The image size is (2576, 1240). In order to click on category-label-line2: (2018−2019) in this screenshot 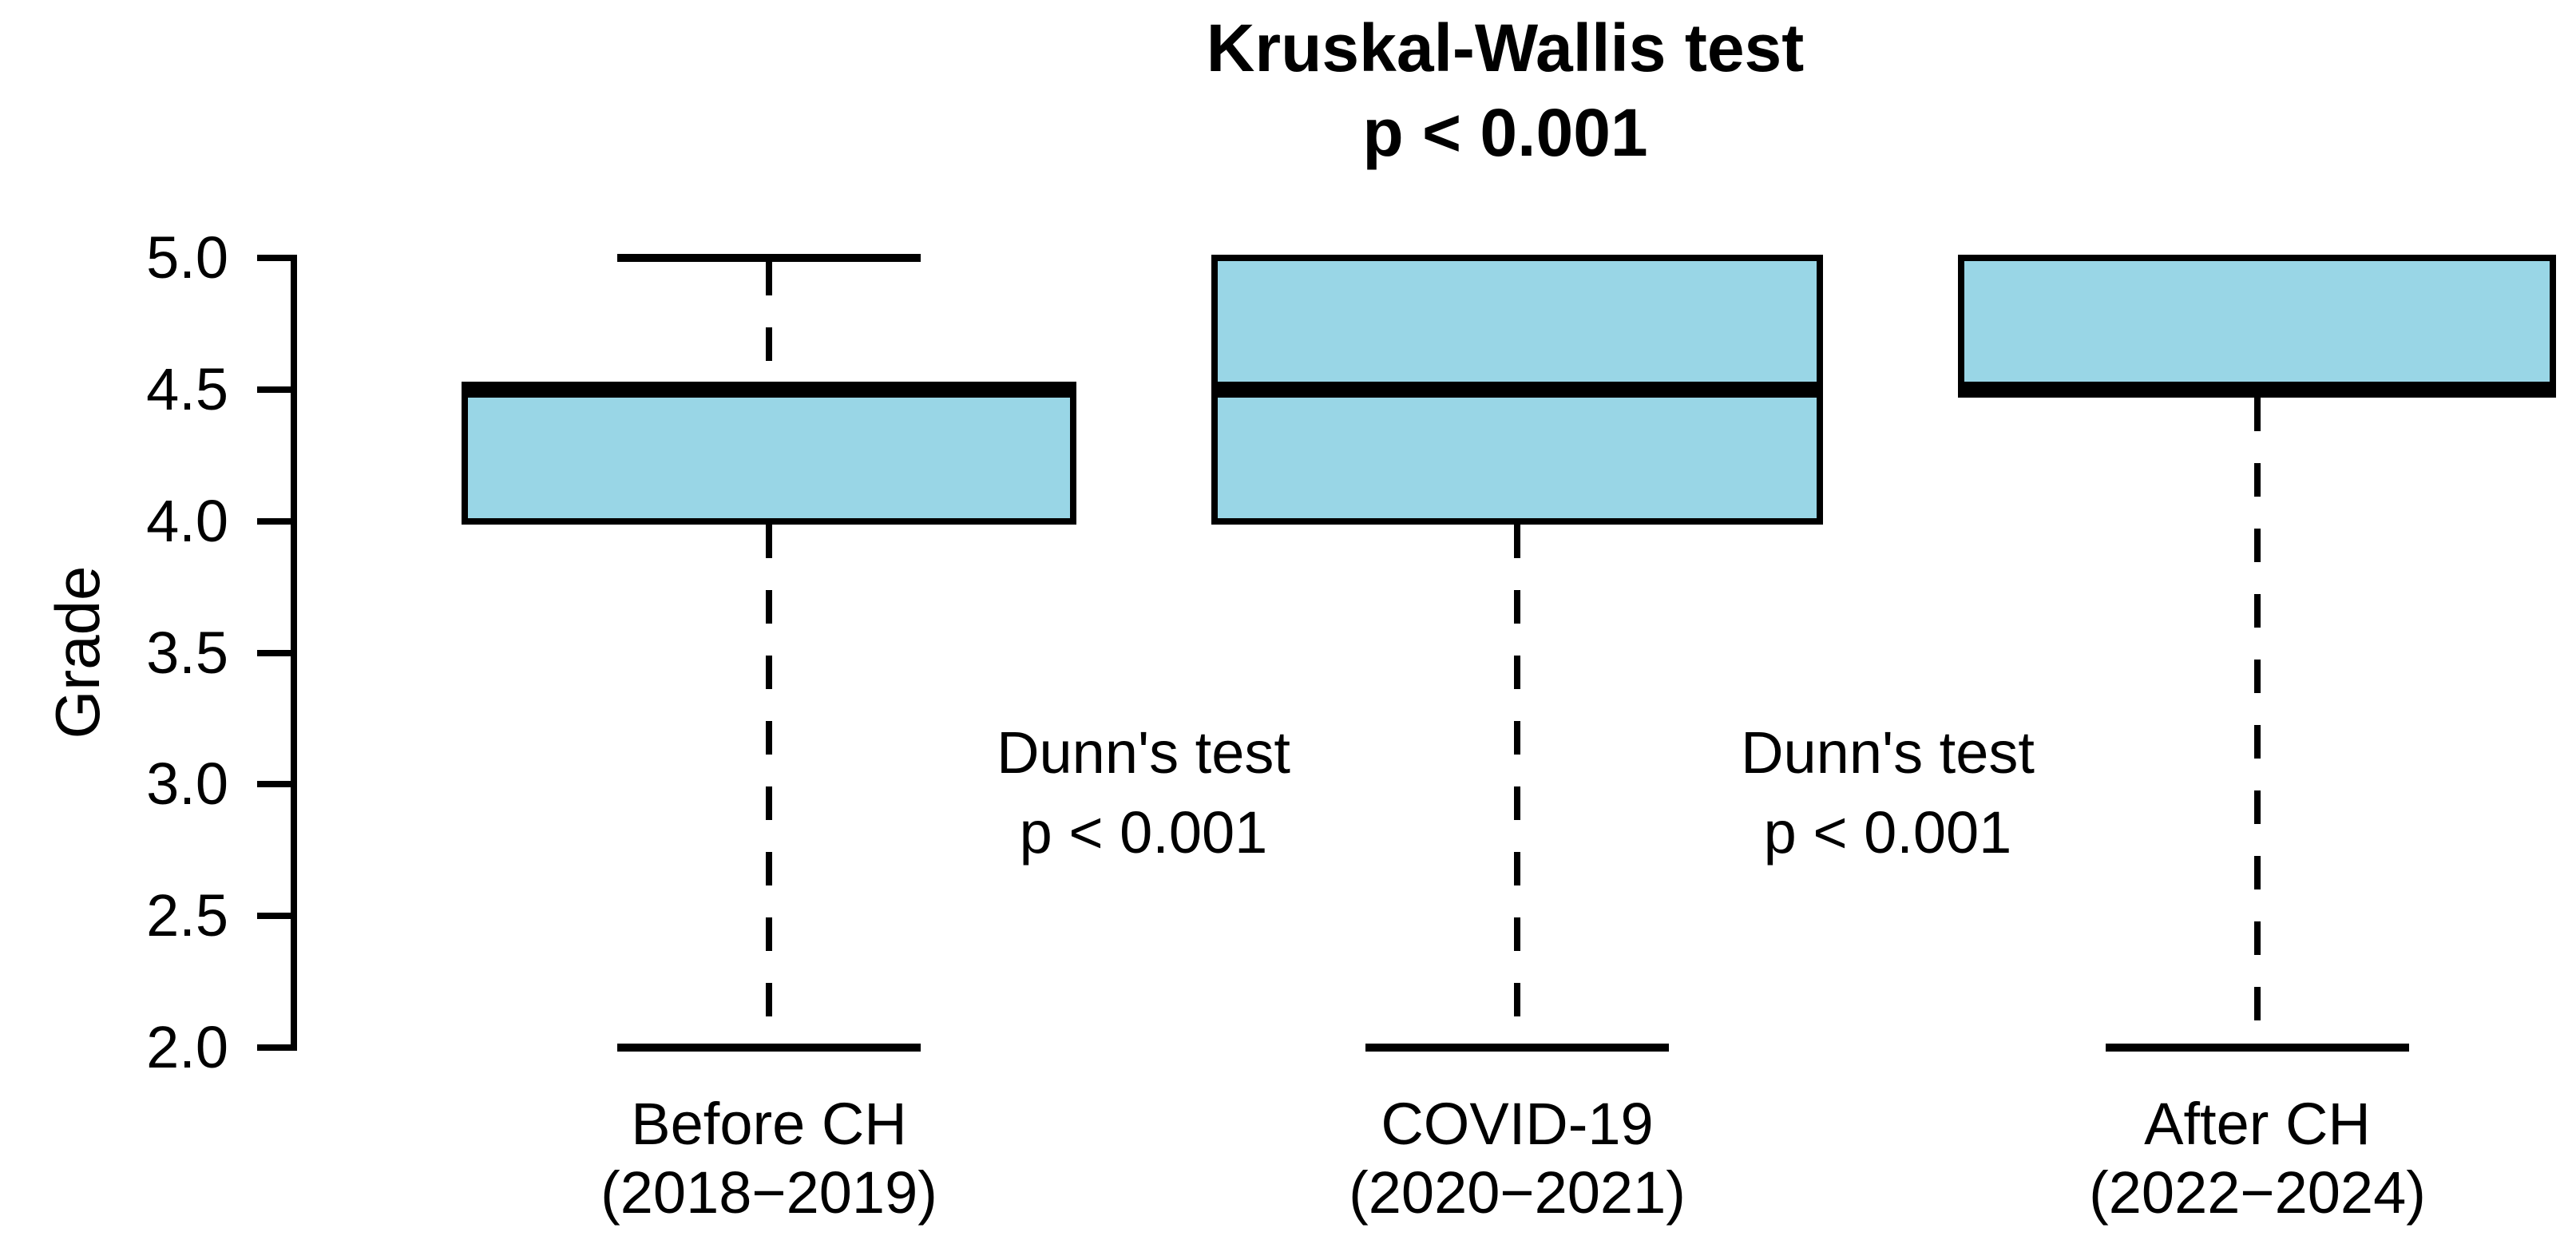, I will do `click(768, 1192)`.